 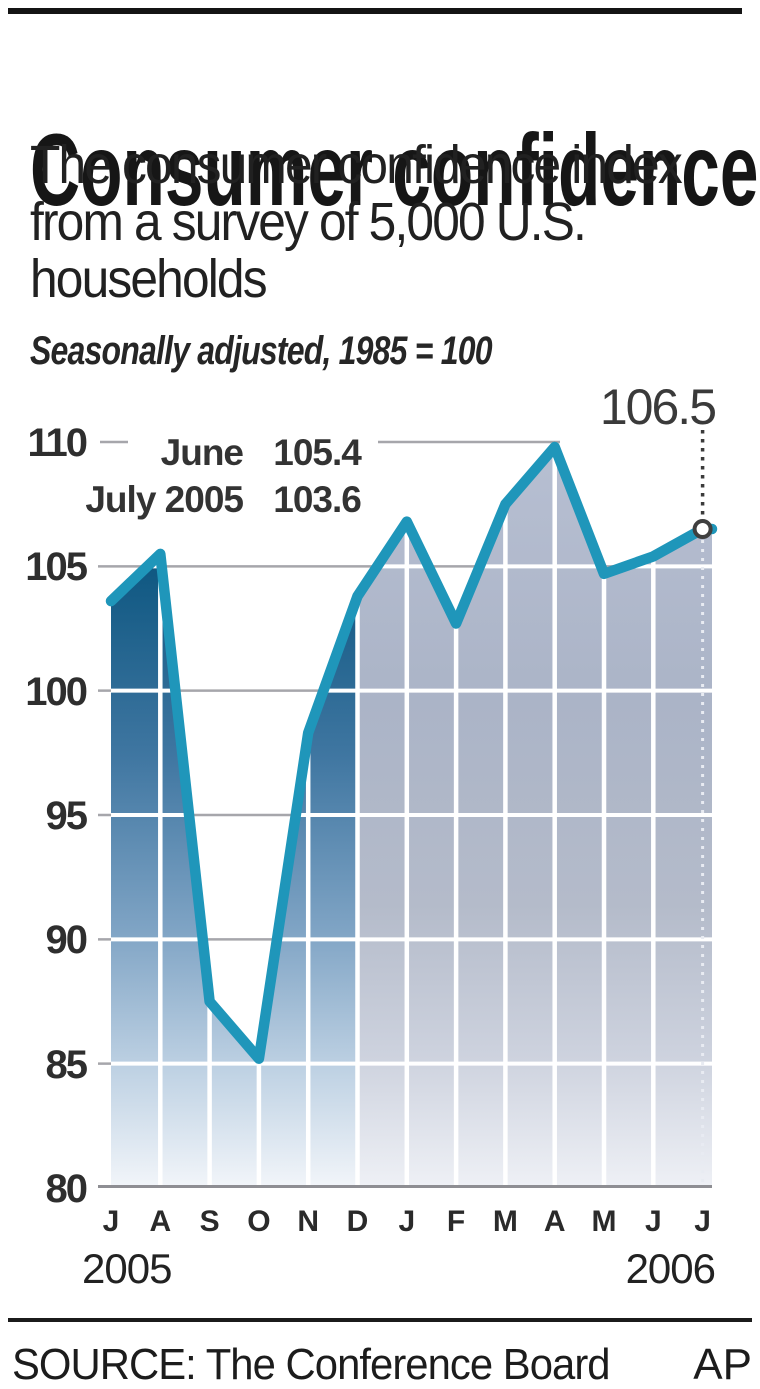 I want to click on x-axis-year-left: 2005, so click(x=127, y=1268).